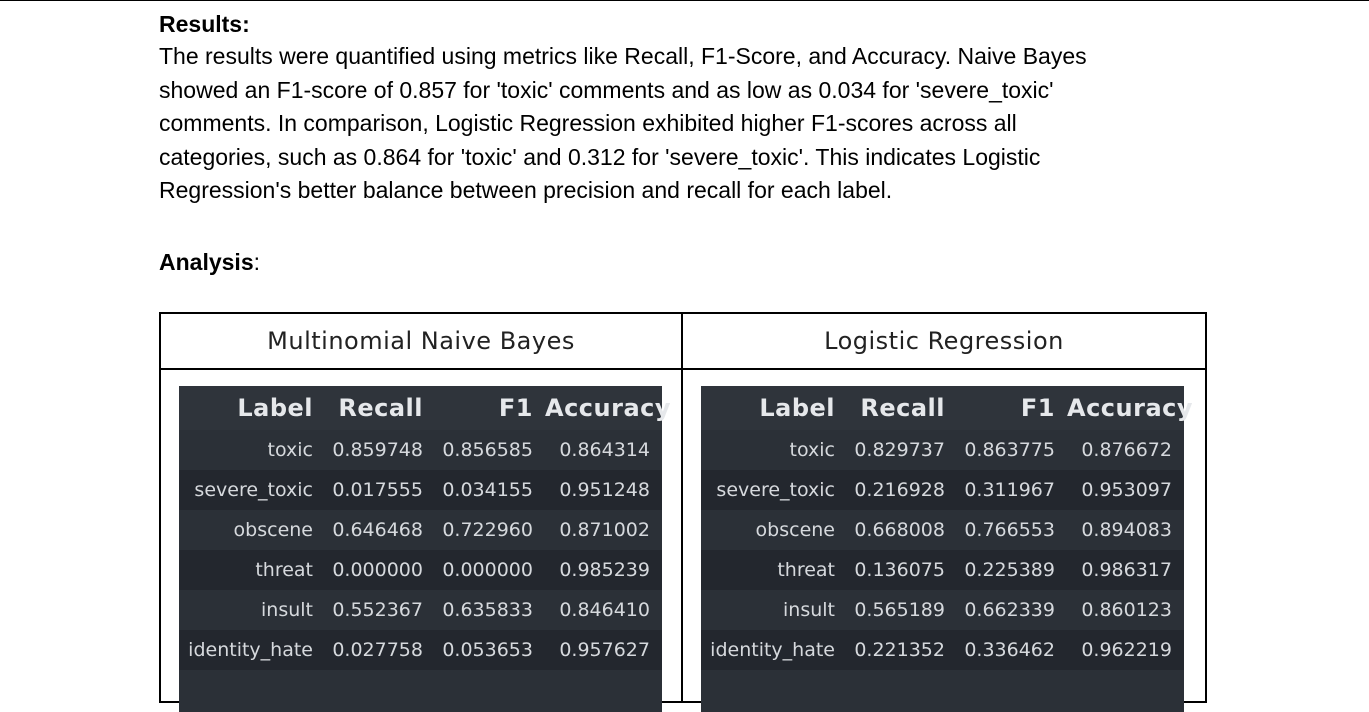  I want to click on f1-cell: 0.034155, so click(490, 490).